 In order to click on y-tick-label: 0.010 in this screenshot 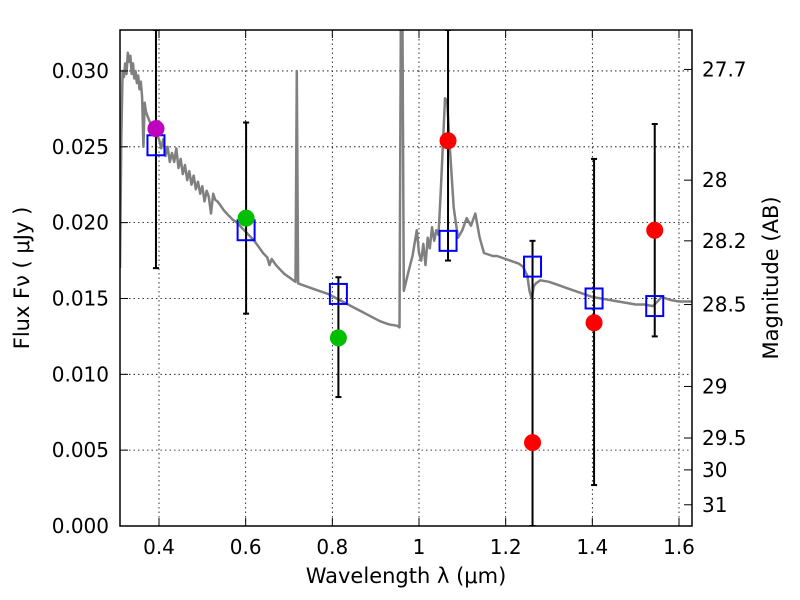, I will do `click(80, 374)`.